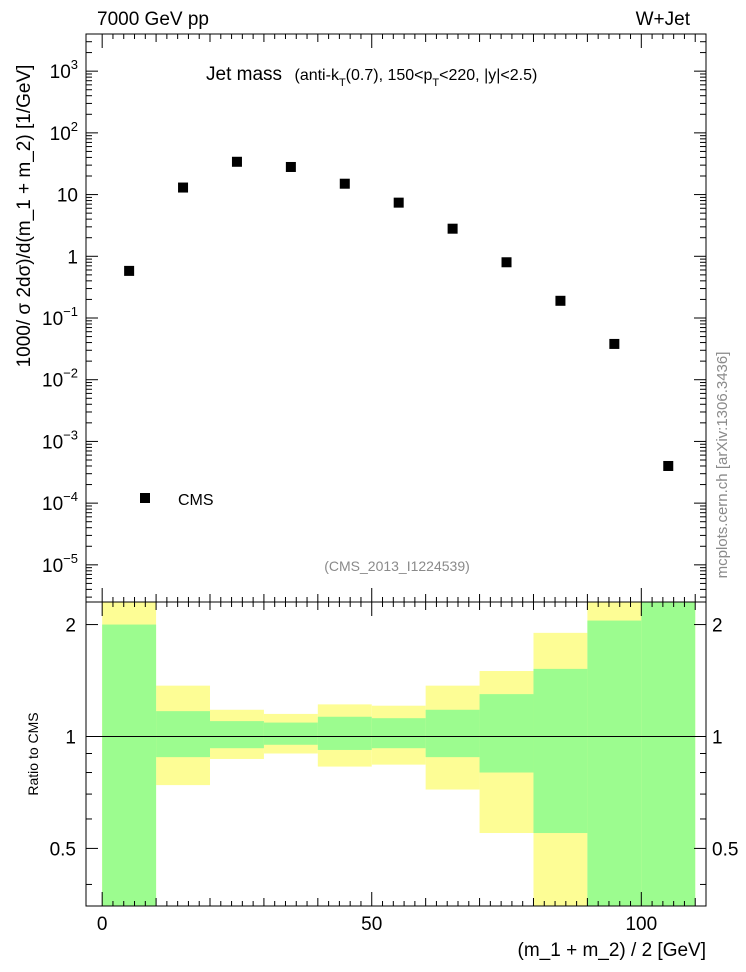 The width and height of the screenshot is (746, 972). Describe the element at coordinates (33, 753) in the screenshot. I see `ratio-y-axis-label: Ratio to CMS` at that location.